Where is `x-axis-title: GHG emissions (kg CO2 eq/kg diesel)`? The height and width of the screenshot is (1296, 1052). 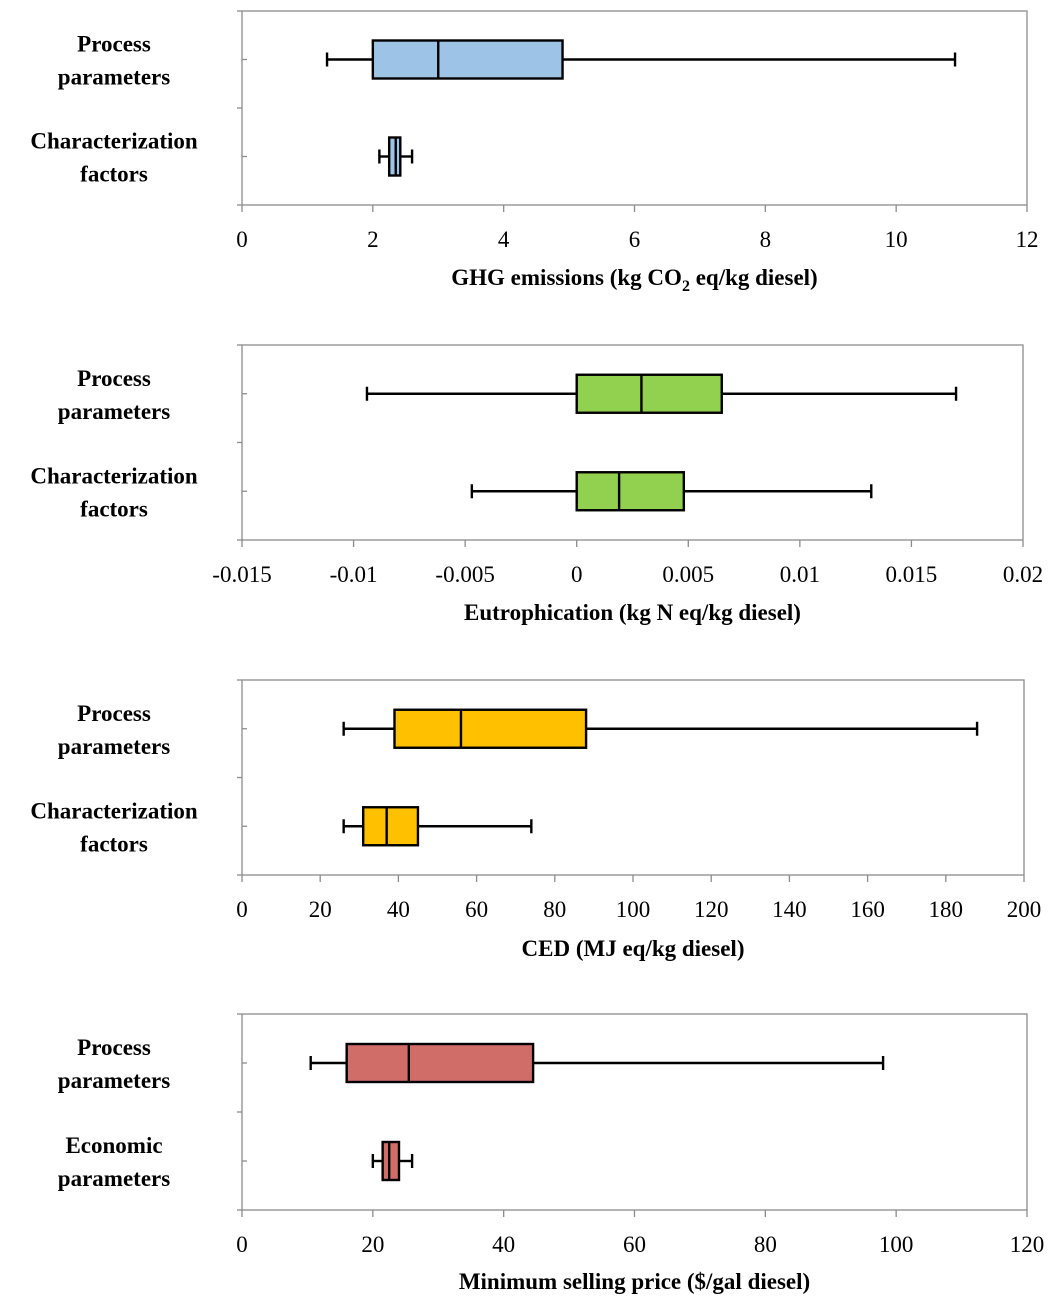 x-axis-title: GHG emissions (kg CO2 eq/kg diesel) is located at coordinates (634, 280).